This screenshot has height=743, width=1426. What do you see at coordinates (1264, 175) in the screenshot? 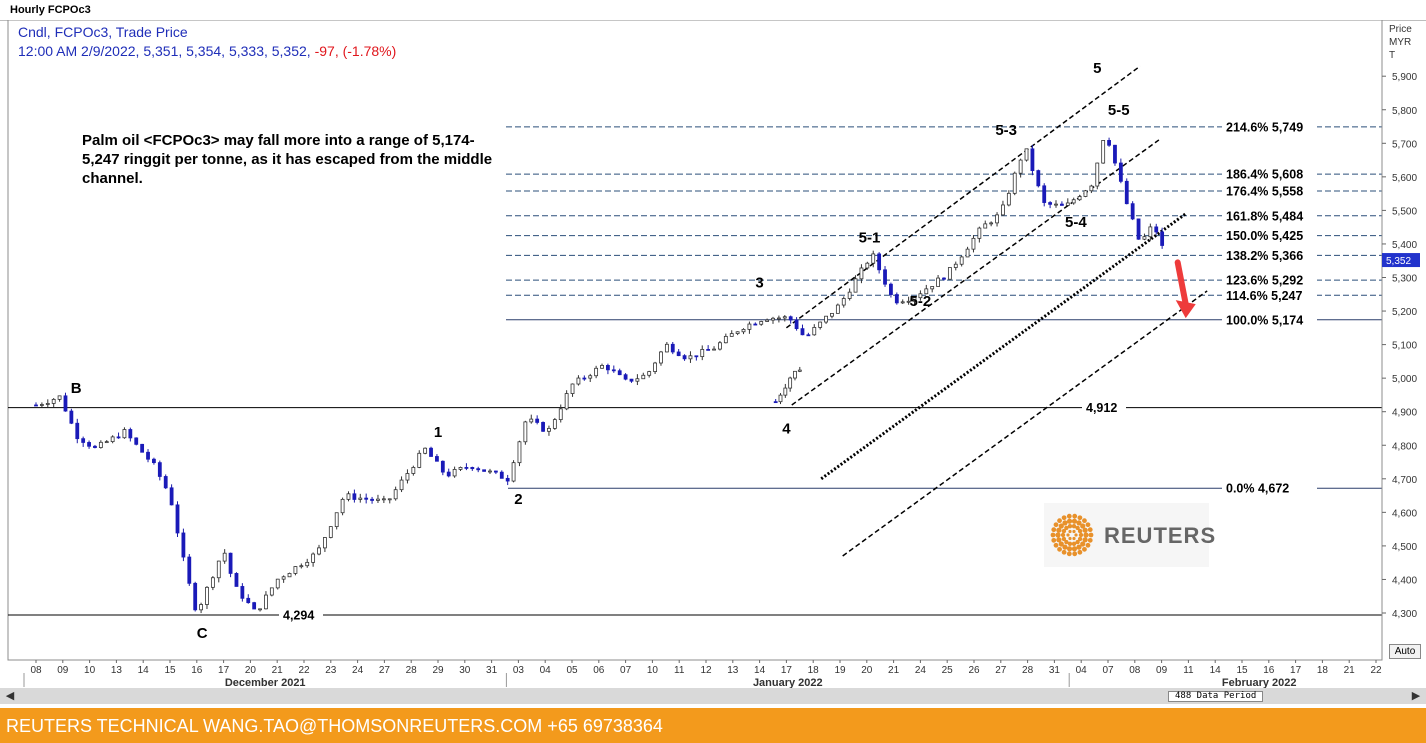
I see `fib-level-label: 186.4% 5,608` at bounding box center [1264, 175].